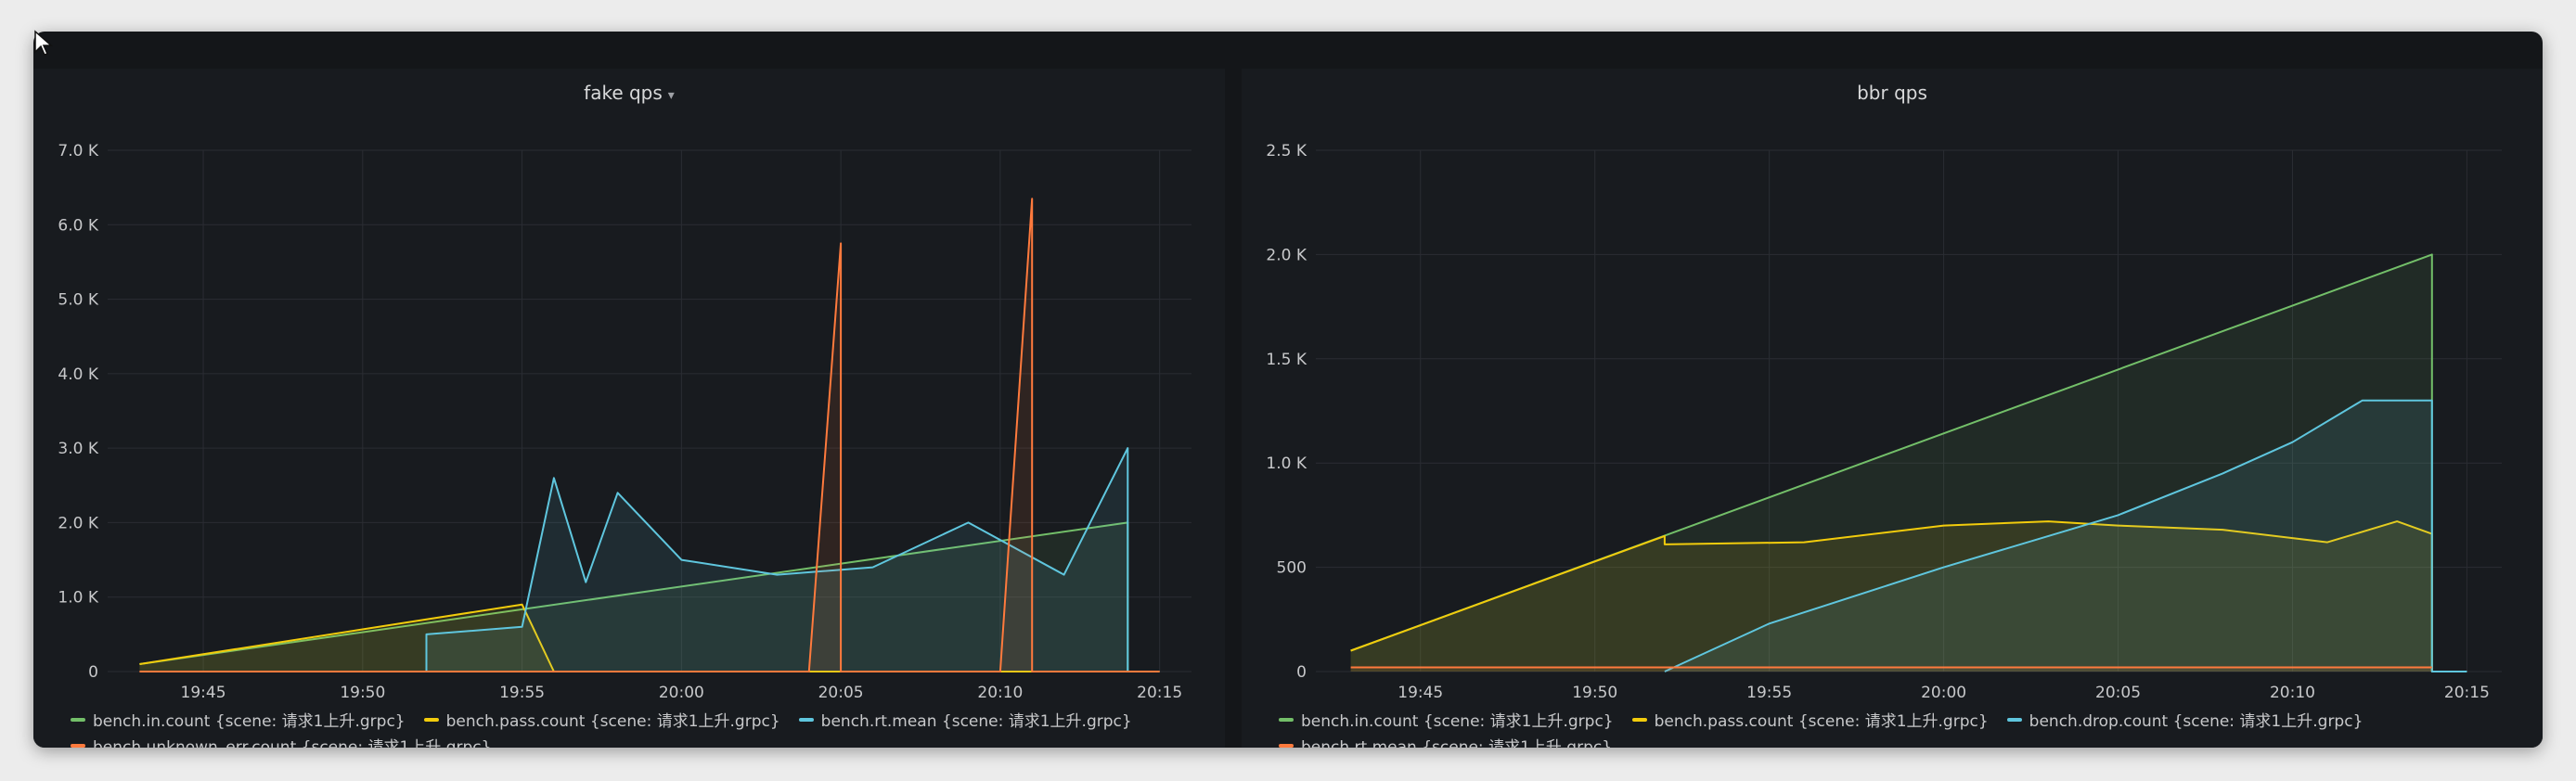  I want to click on panel-title-text: bbr qps, so click(1892, 93).